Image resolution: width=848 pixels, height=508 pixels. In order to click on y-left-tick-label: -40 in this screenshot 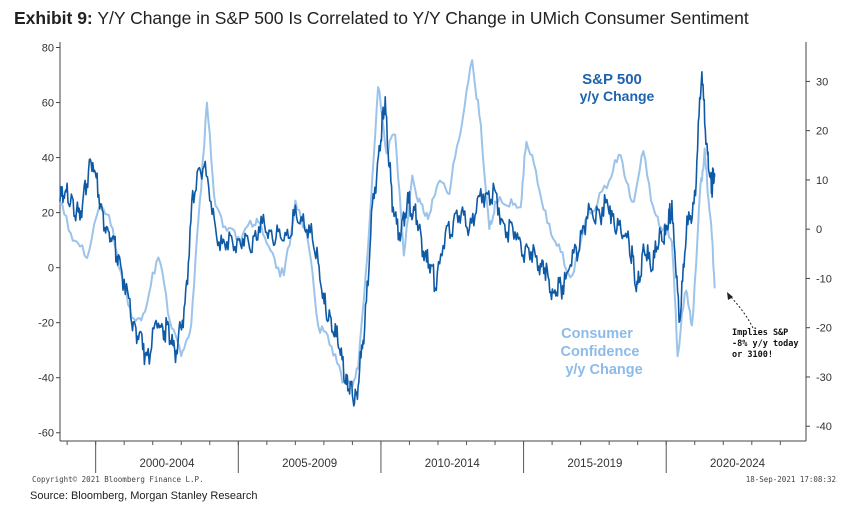, I will do `click(46, 379)`.